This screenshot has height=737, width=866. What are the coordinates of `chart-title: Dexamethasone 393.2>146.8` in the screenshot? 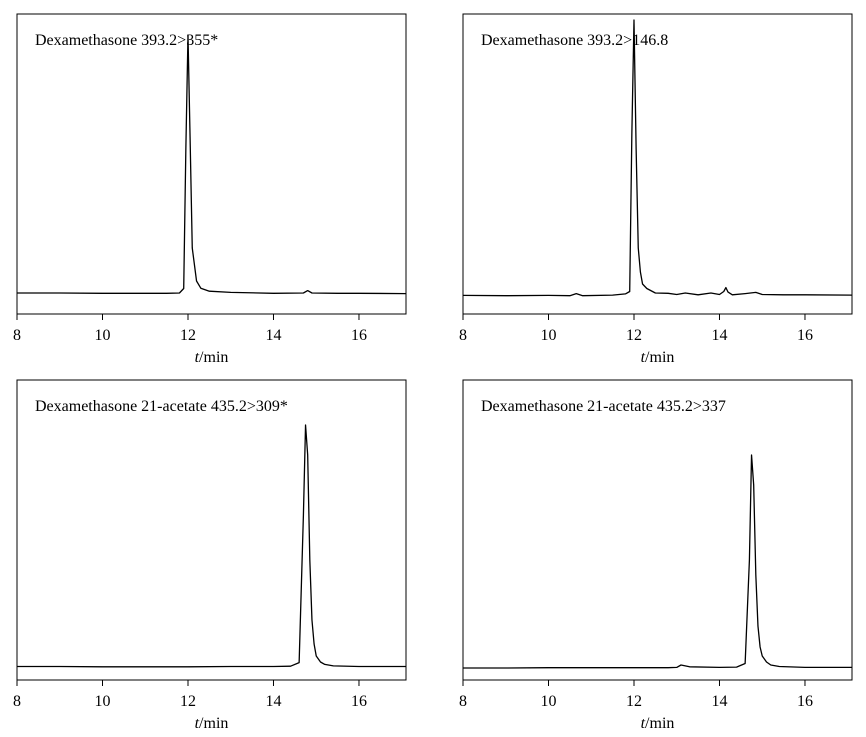 It's located at (574, 40).